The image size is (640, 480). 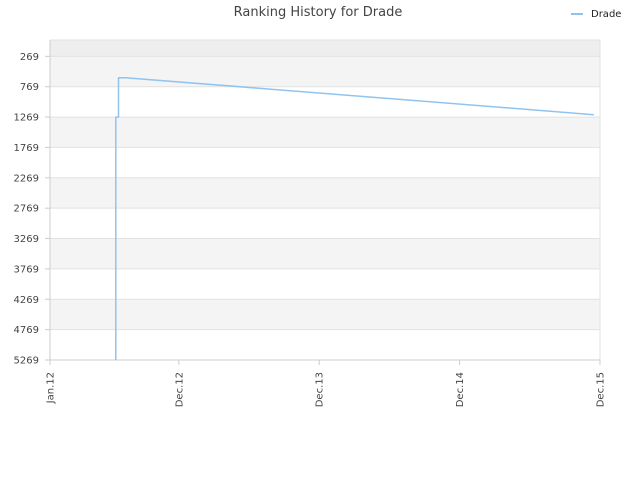 What do you see at coordinates (179, 389) in the screenshot?
I see `x-tick-label: Dec.12` at bounding box center [179, 389].